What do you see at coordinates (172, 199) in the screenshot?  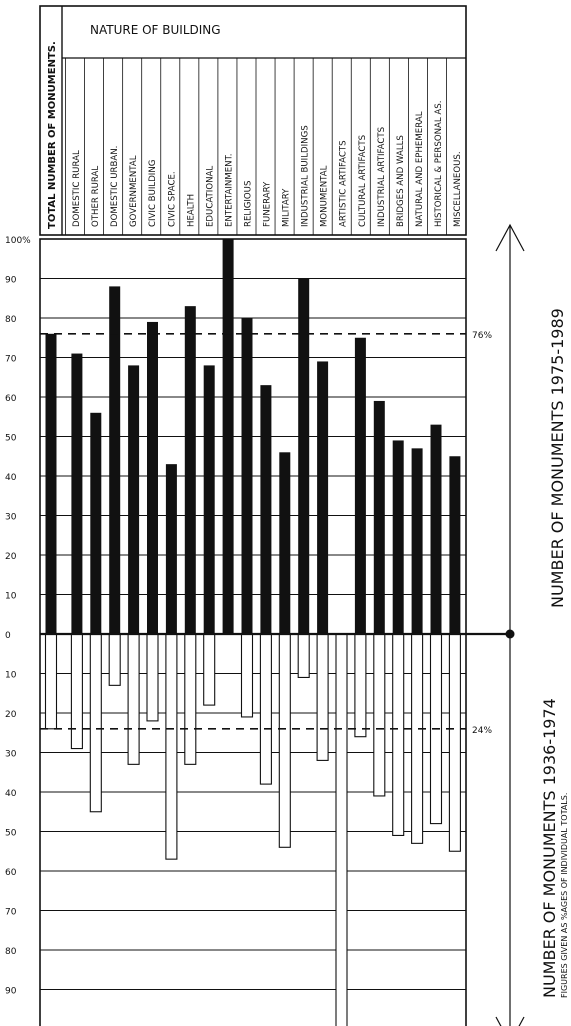 I see `category-label: CIVIC SPACE.` at bounding box center [172, 199].